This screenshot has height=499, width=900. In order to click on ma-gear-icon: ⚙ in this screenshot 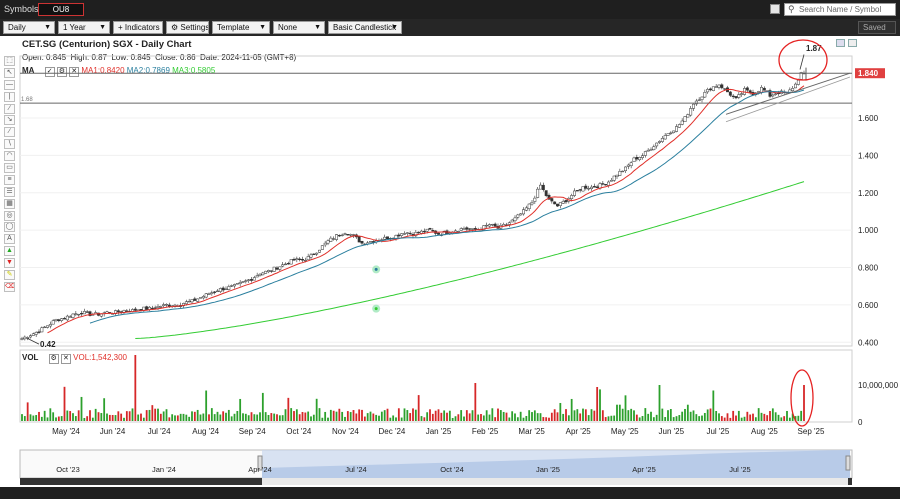, I will do `click(61, 72)`.